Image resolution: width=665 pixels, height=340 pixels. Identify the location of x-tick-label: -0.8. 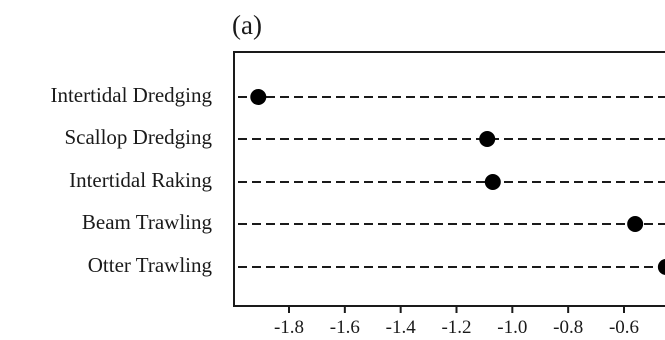
(568, 327).